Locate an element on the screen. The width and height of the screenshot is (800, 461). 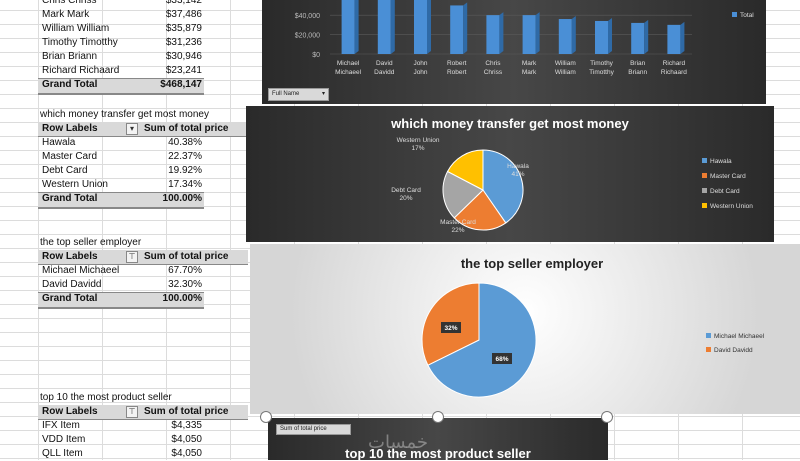
table-row-label: David Davidd is located at coordinates (72, 284).